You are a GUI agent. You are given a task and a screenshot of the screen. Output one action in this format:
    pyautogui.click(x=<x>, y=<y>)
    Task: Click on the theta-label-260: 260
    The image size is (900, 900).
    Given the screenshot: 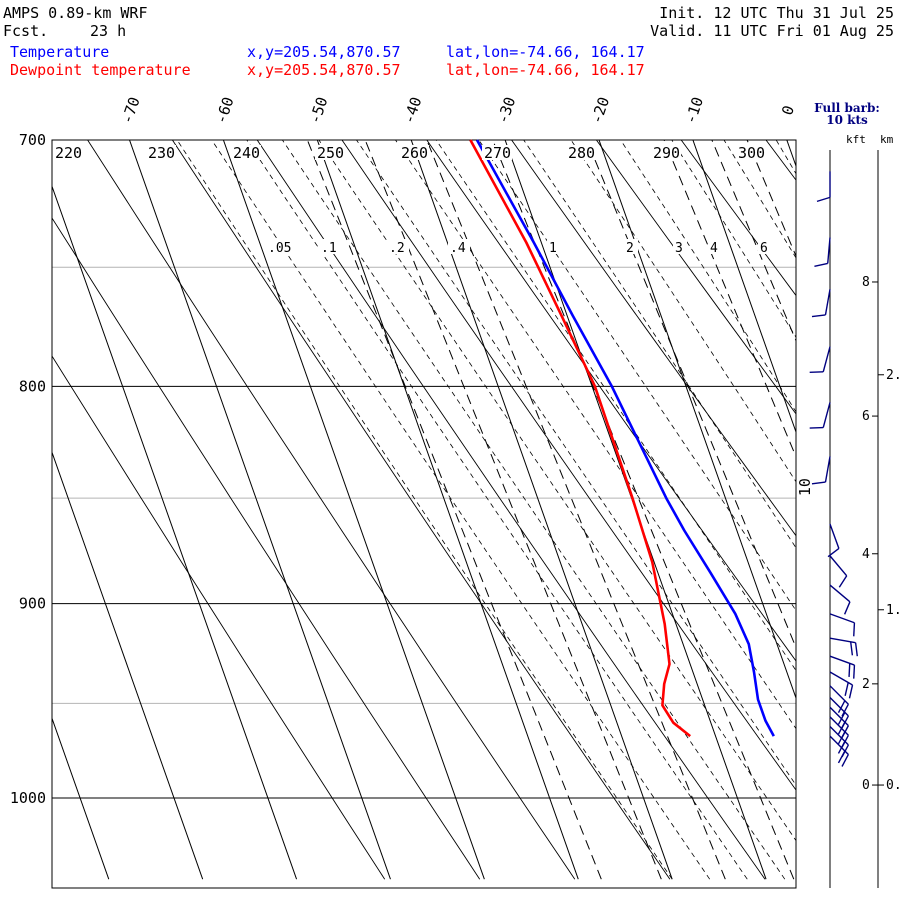 What is the action you would take?
    pyautogui.click(x=414, y=153)
    